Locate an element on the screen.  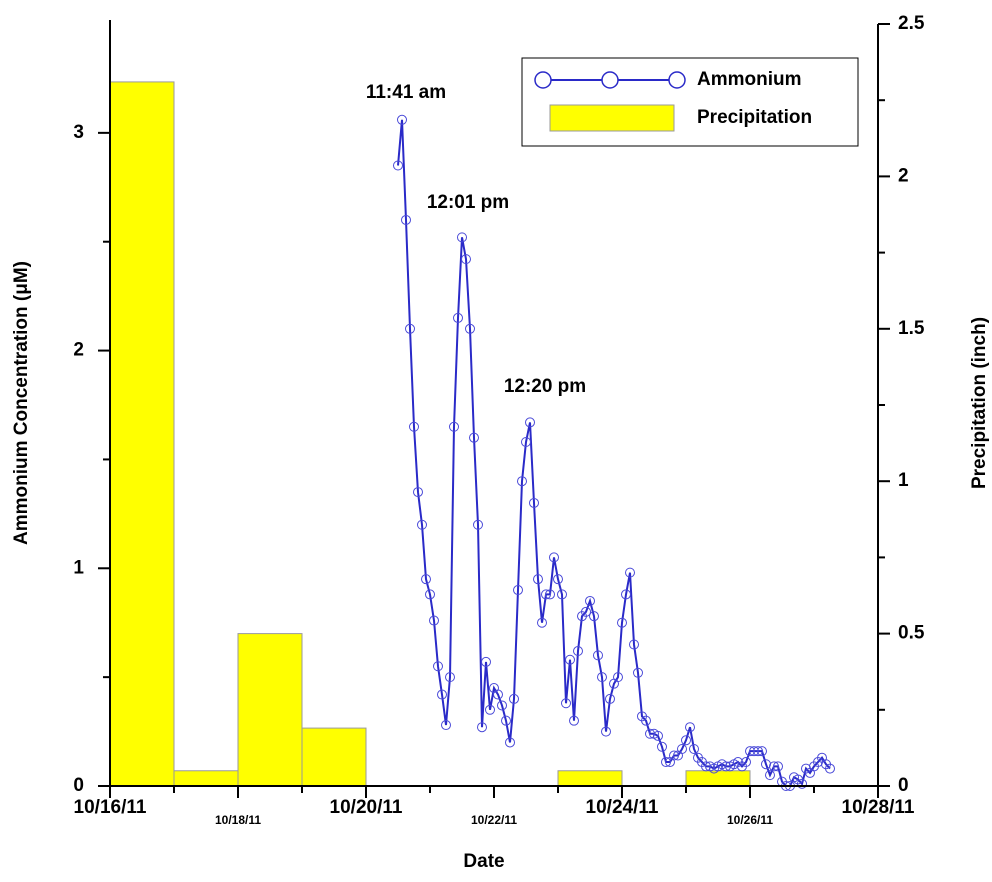
y2-tick-label: 0 is located at coordinates (903, 785).